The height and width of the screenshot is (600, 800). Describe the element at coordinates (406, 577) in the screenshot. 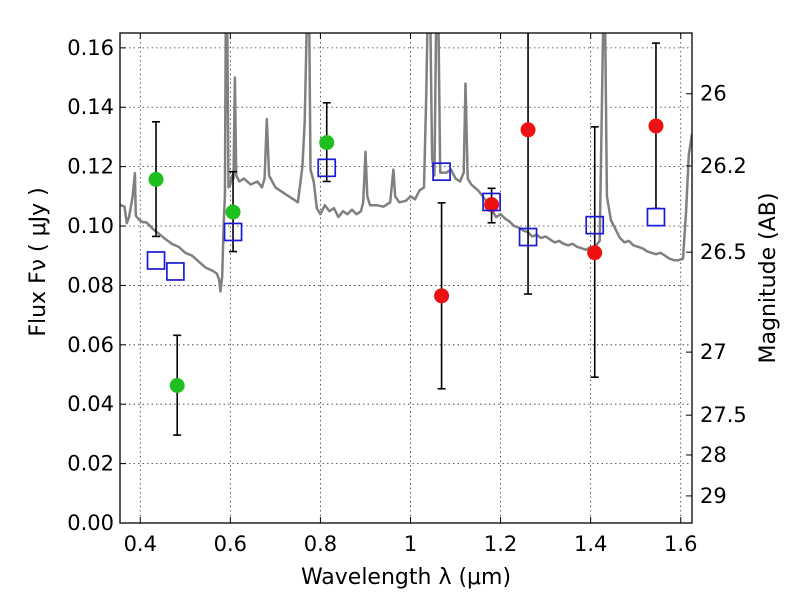

I see `x-axis-label: Wavelength λ (μm)` at that location.